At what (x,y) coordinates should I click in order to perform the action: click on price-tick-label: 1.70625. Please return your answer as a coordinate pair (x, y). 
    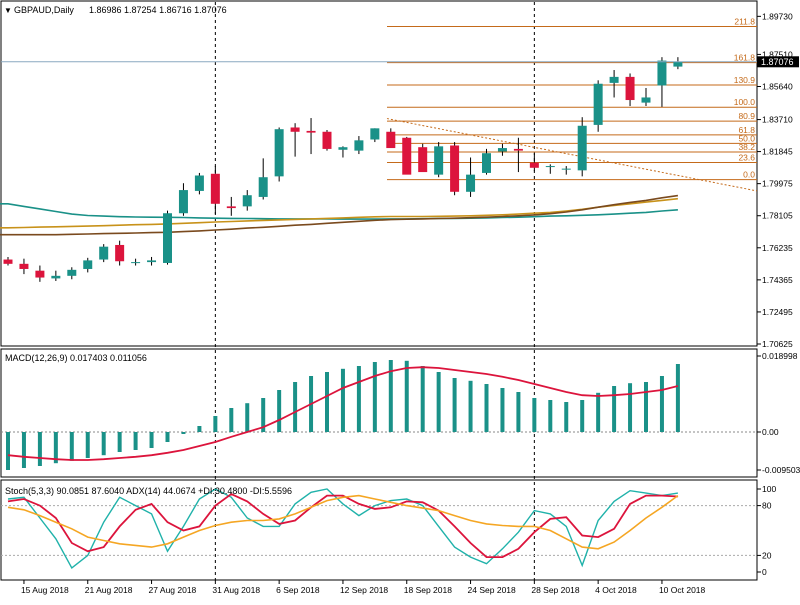
    Looking at the image, I should click on (777, 344).